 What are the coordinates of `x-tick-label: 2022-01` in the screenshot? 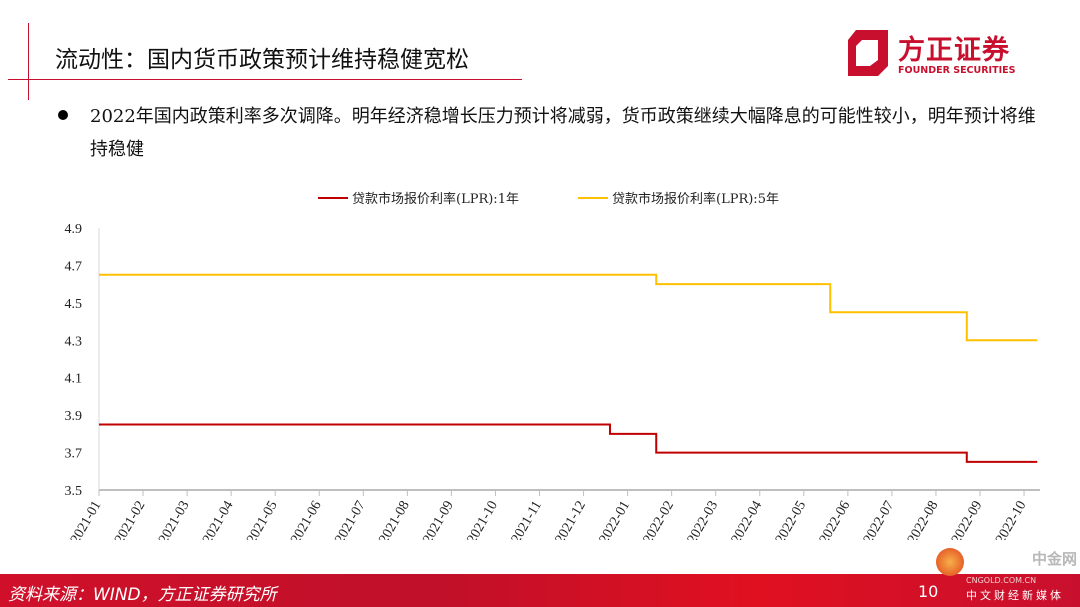 It's located at (615, 520).